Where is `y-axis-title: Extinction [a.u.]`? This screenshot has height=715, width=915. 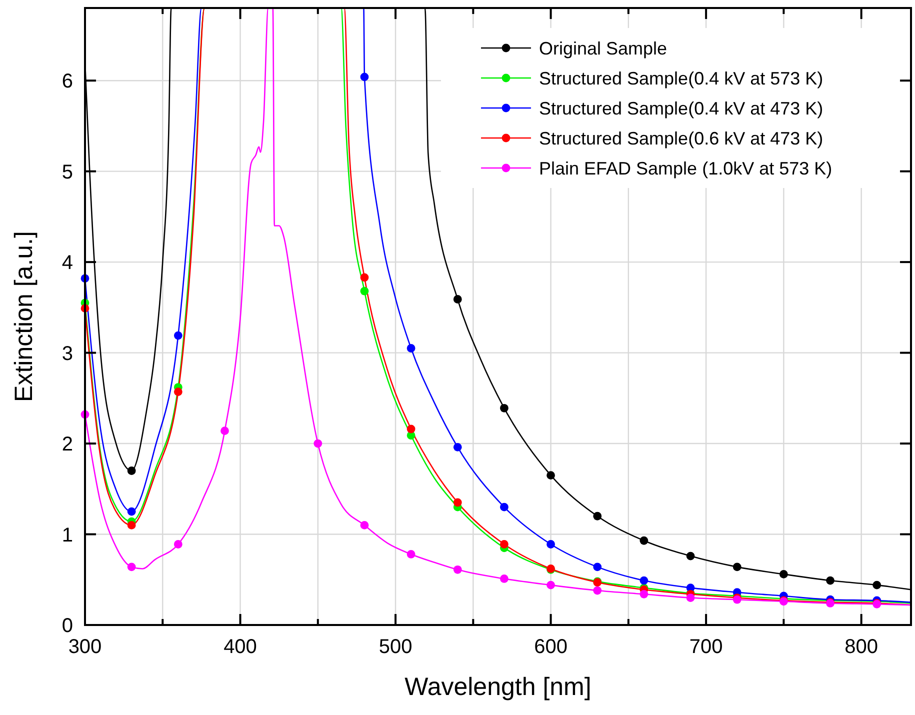
y-axis-title: Extinction [a.u.] is located at coordinates (24, 316).